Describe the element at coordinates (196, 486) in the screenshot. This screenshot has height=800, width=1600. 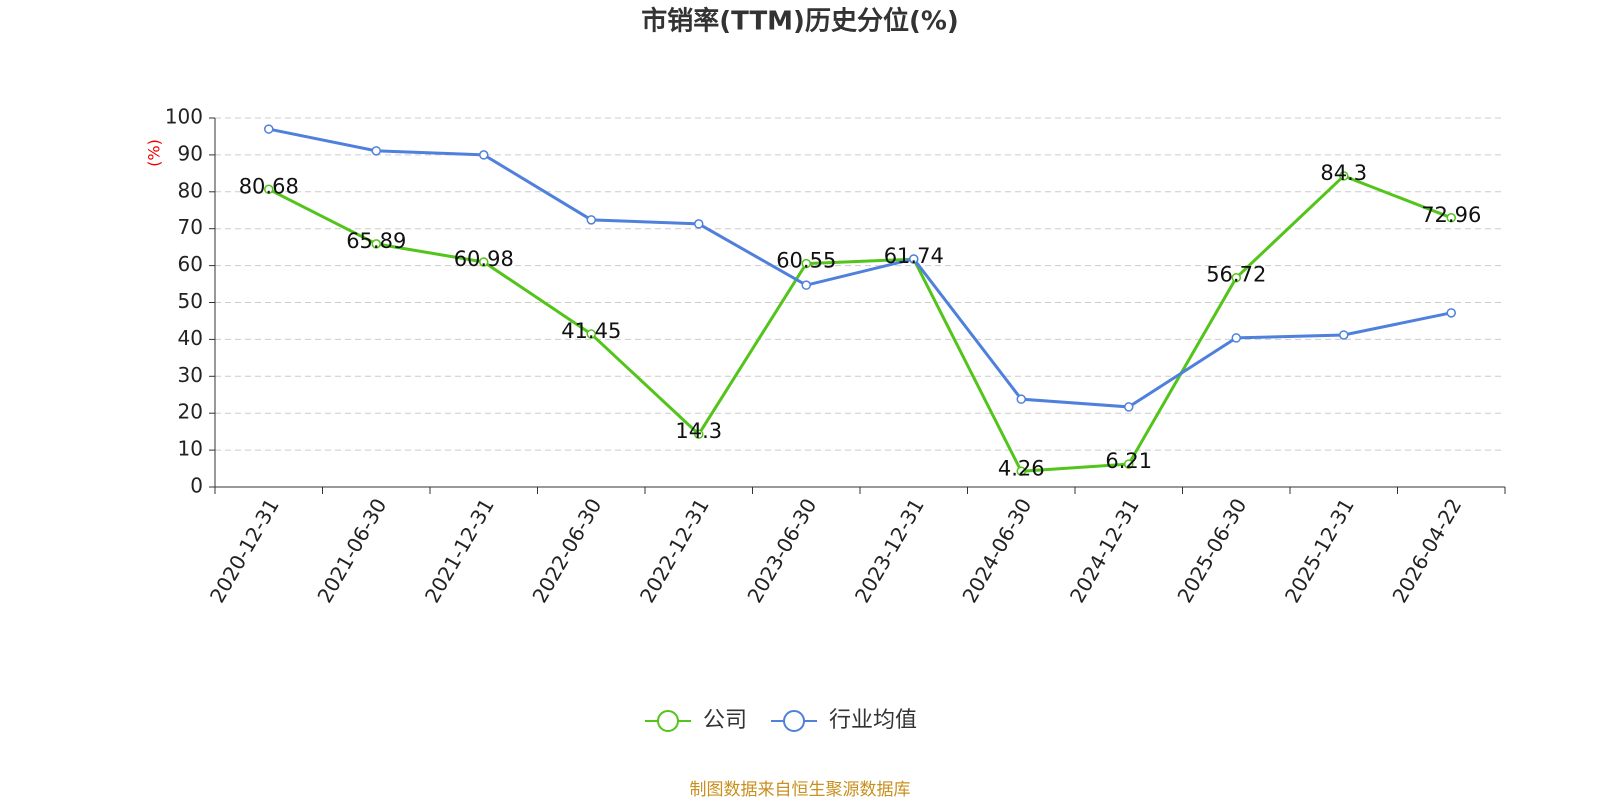
I see `y-tick-label: 0` at that location.